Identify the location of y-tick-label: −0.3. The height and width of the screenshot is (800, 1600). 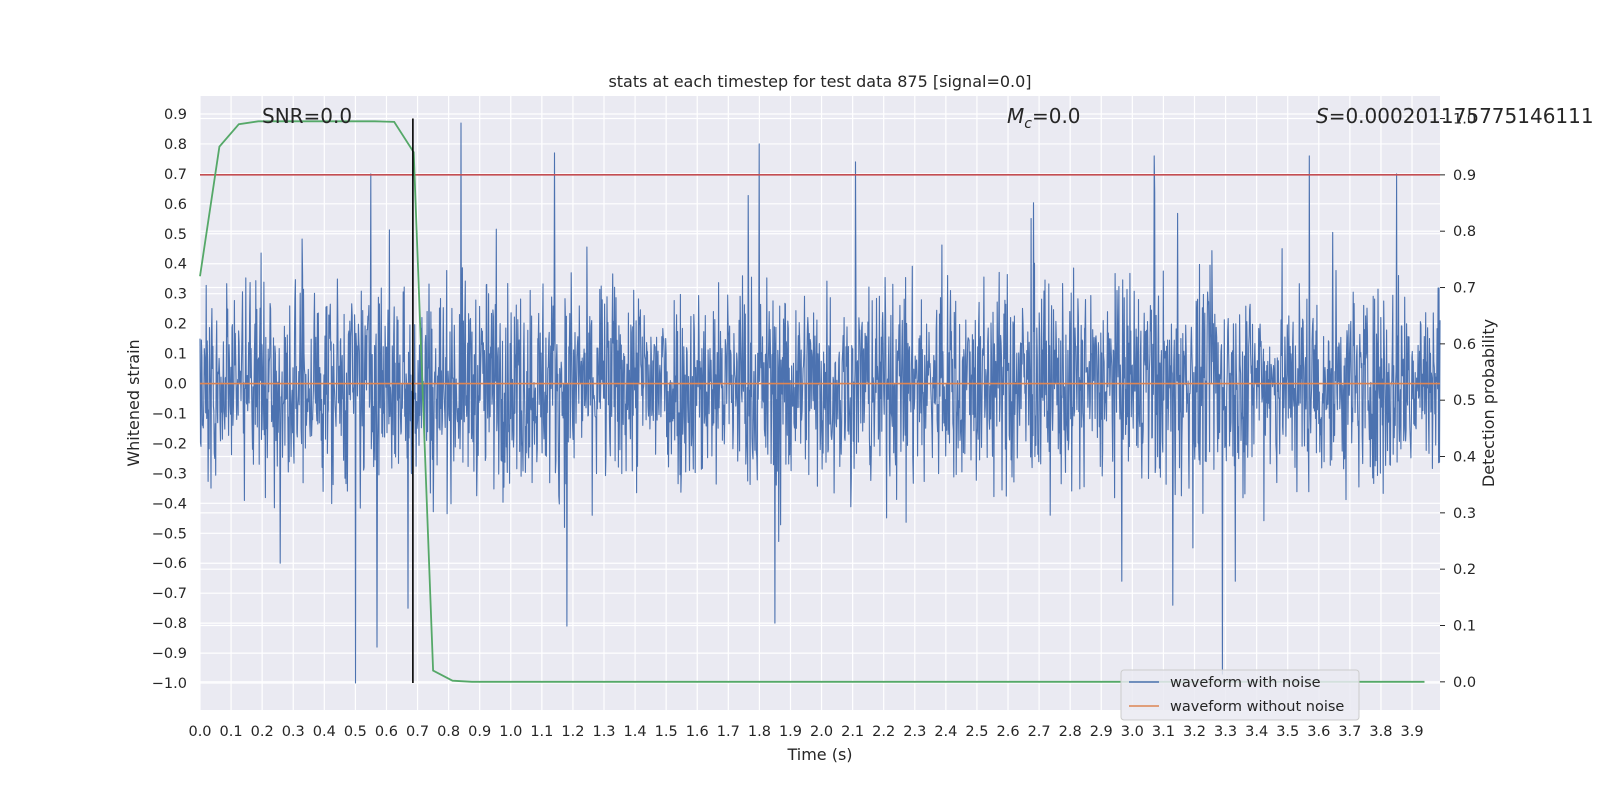
(169, 474).